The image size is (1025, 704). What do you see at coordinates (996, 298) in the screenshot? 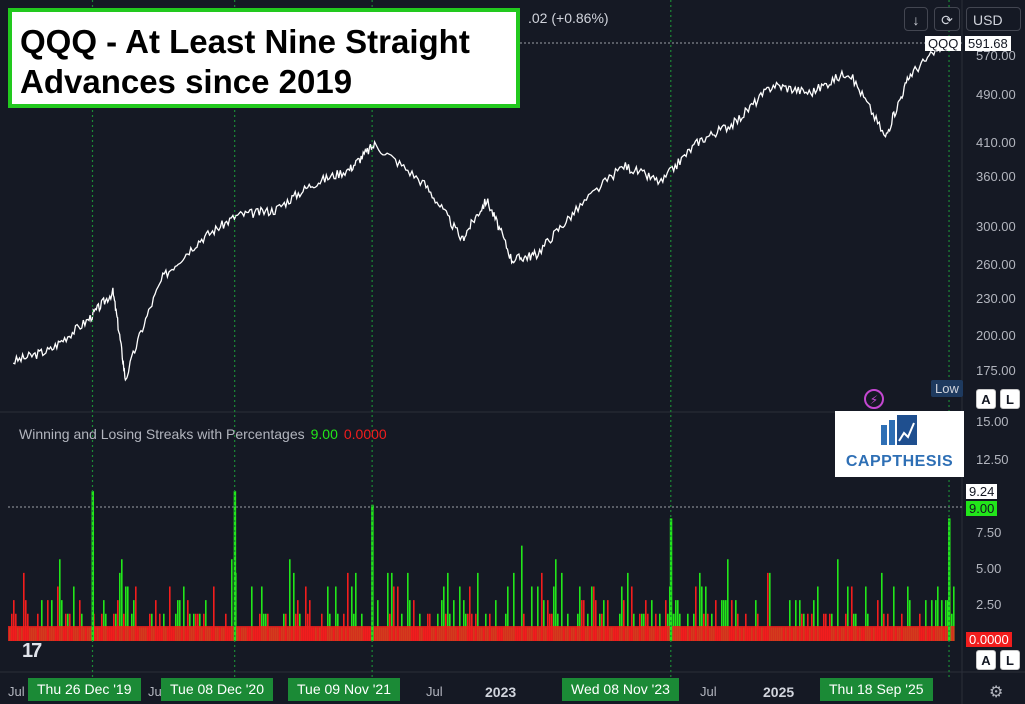
I see `price-axis-tick: 230.00` at bounding box center [996, 298].